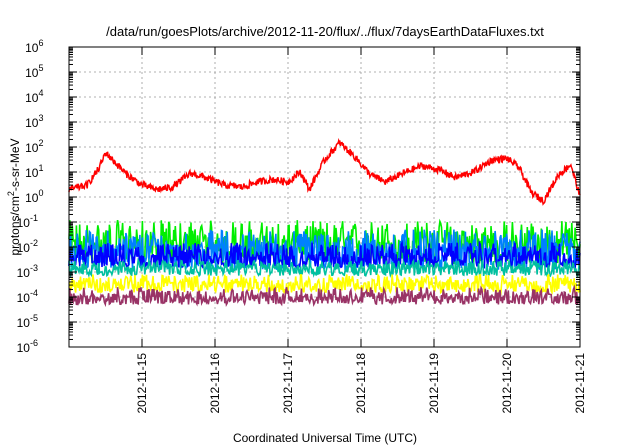  Describe the element at coordinates (34, 343) in the screenshot. I see `y-tick-exponent: -6` at that location.